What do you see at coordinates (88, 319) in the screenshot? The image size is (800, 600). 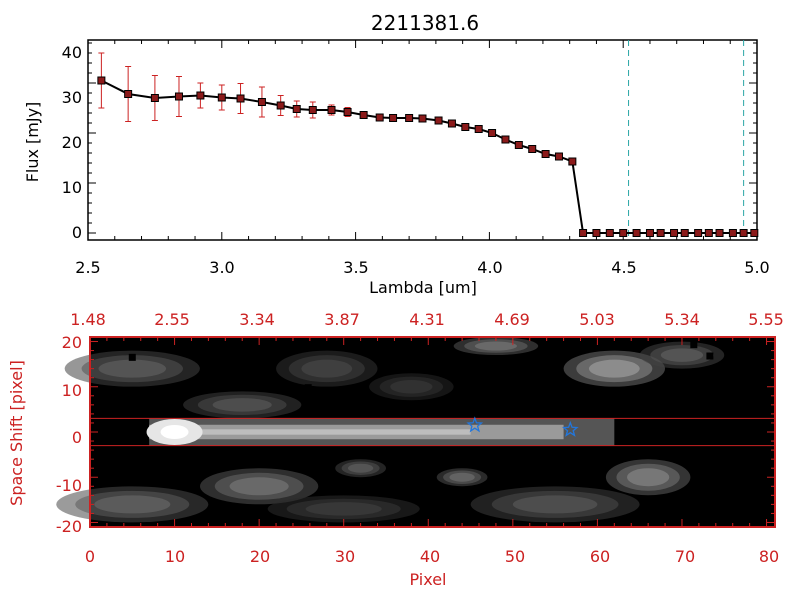 I see `wavelength-label: 1.48` at bounding box center [88, 319].